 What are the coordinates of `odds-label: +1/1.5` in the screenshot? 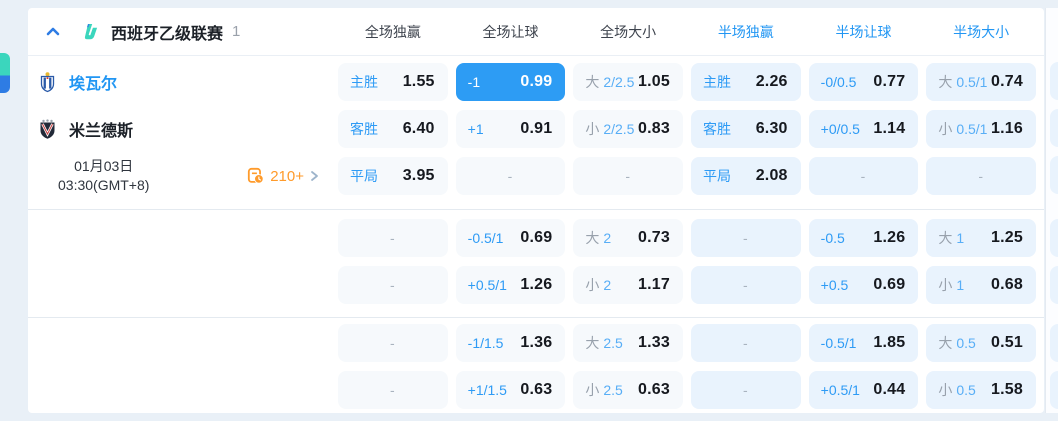 It's located at (487, 390).